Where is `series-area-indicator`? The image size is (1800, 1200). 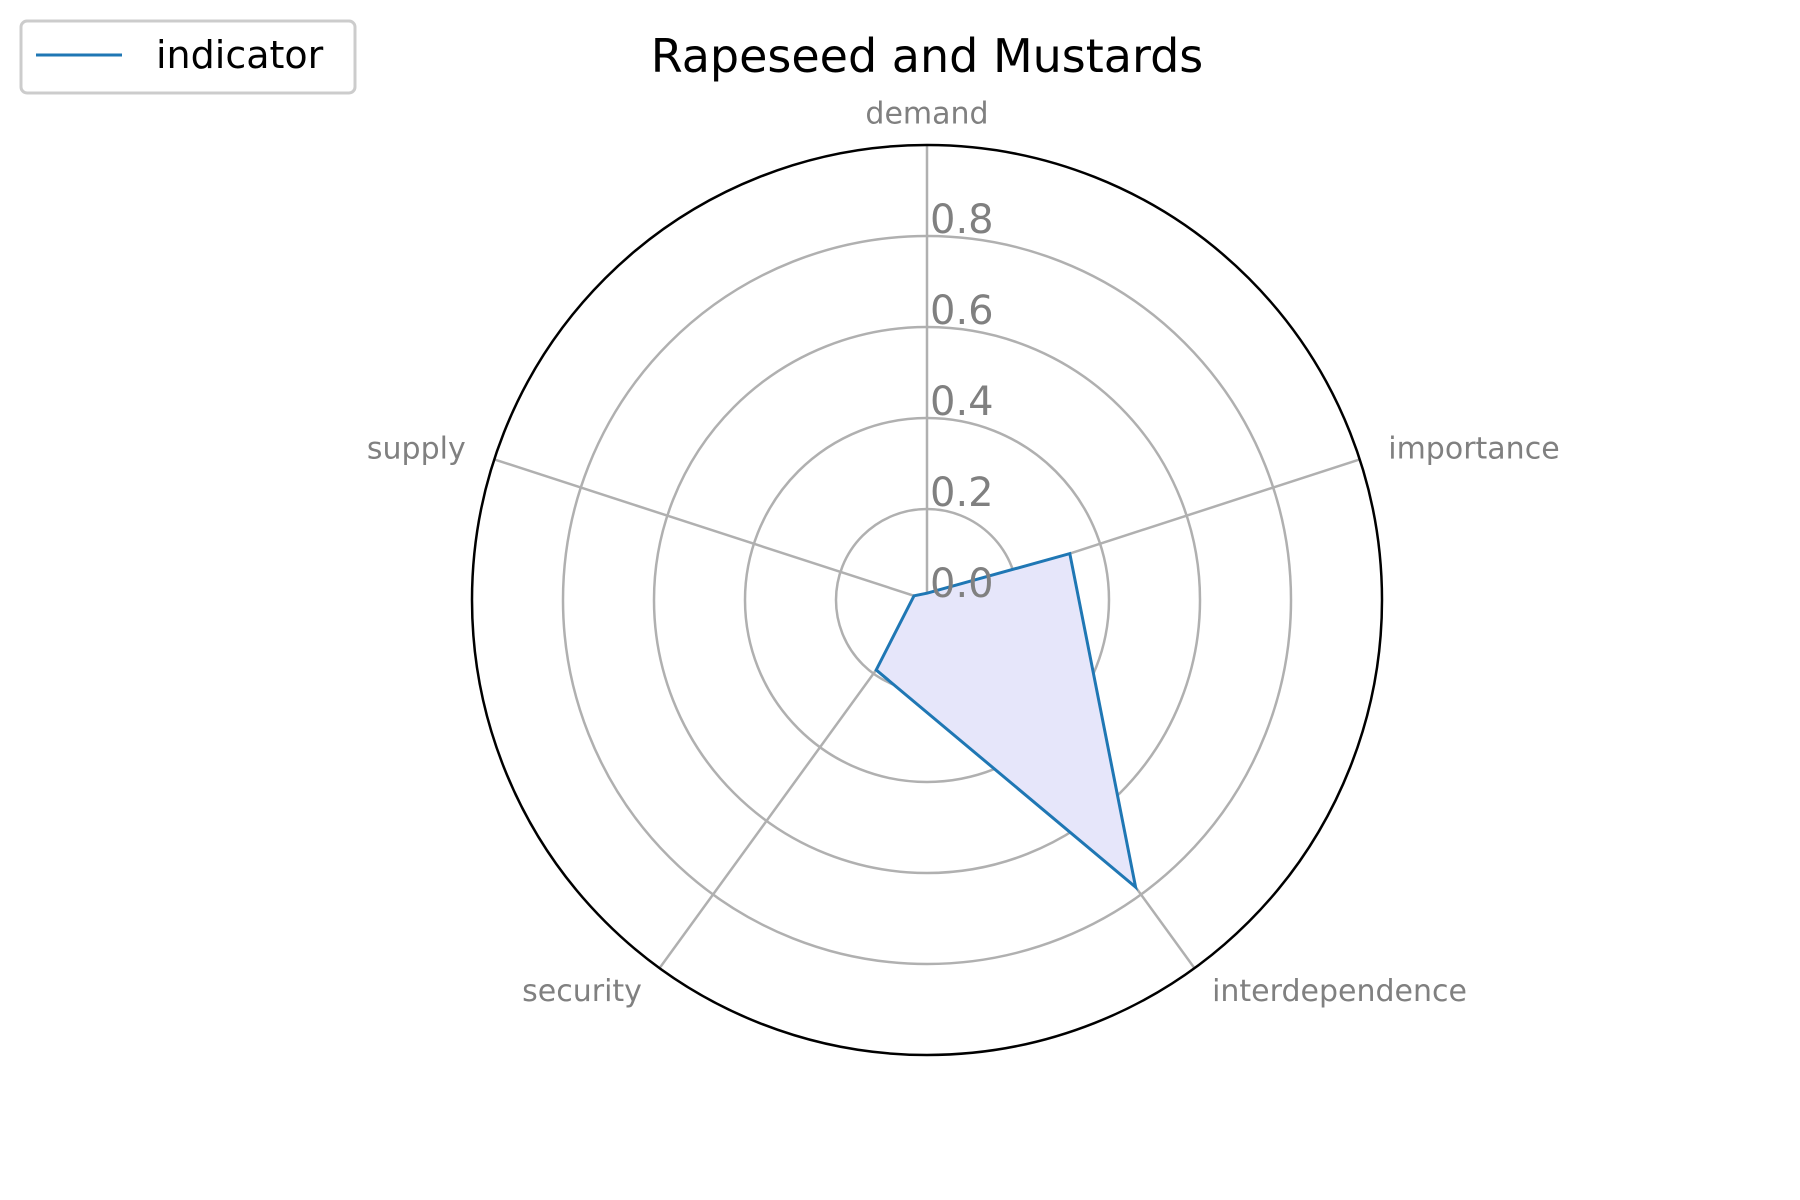 series-area-indicator is located at coordinates (1006, 720).